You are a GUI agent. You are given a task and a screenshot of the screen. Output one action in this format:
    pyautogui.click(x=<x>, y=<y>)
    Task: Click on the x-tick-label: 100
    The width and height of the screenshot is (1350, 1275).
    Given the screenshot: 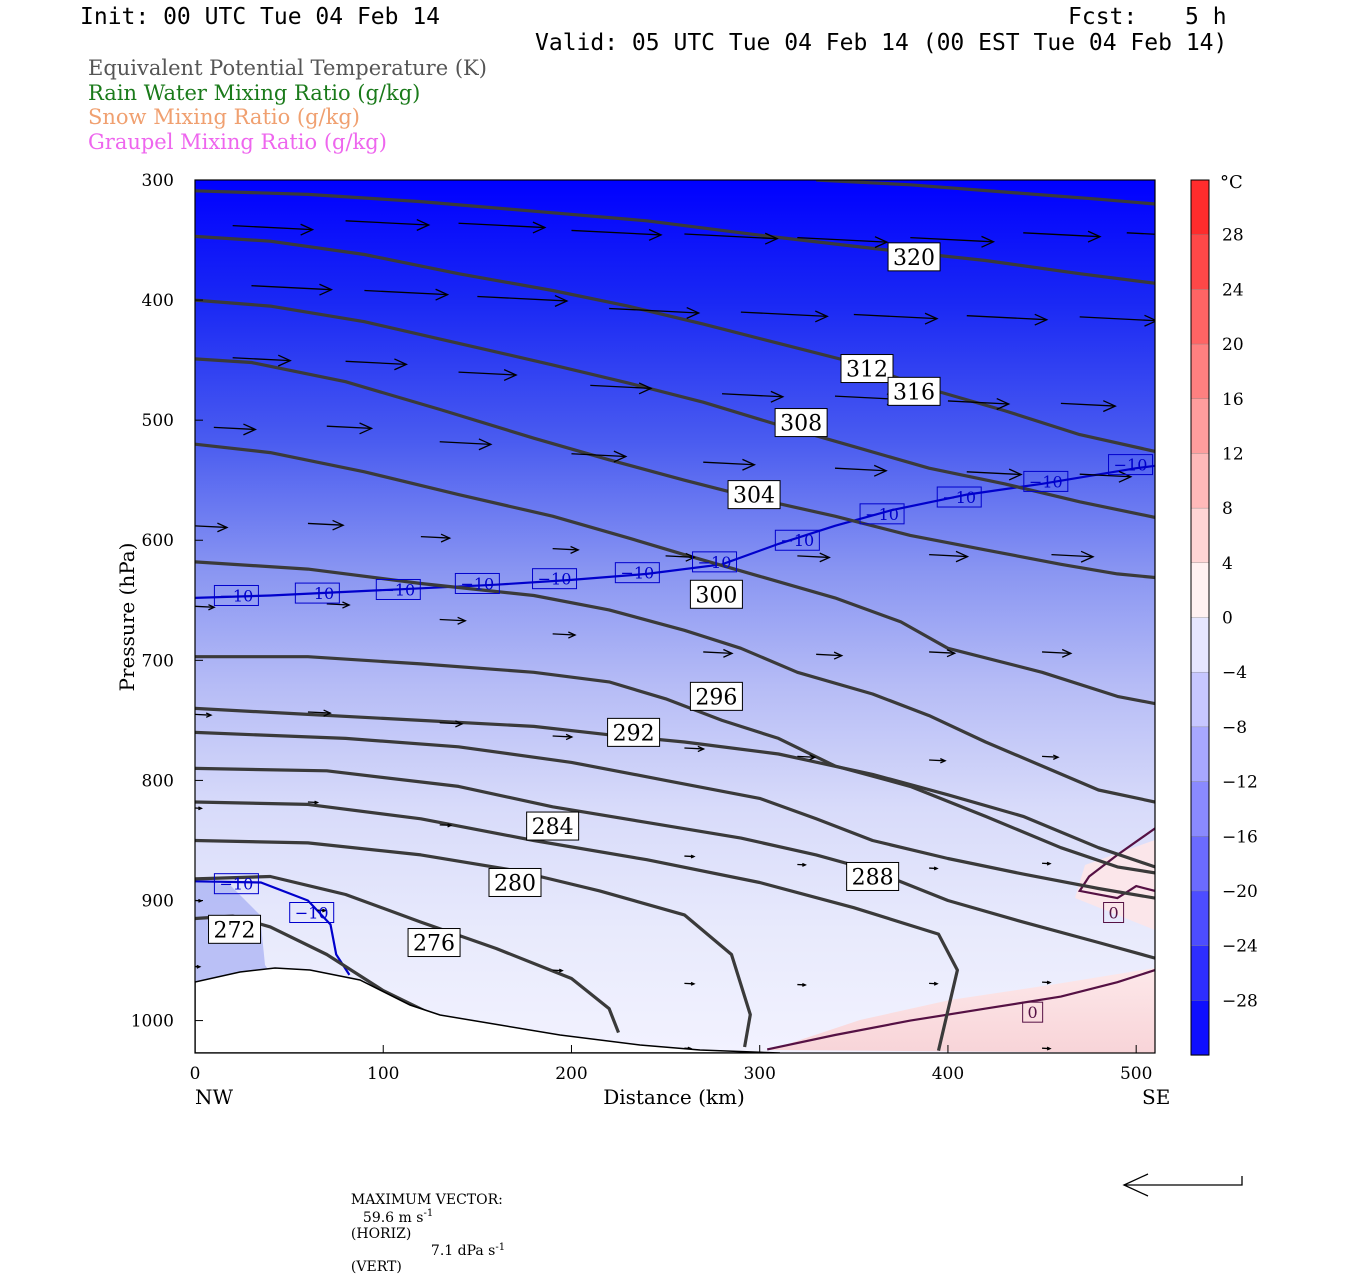 What is the action you would take?
    pyautogui.click(x=383, y=1074)
    